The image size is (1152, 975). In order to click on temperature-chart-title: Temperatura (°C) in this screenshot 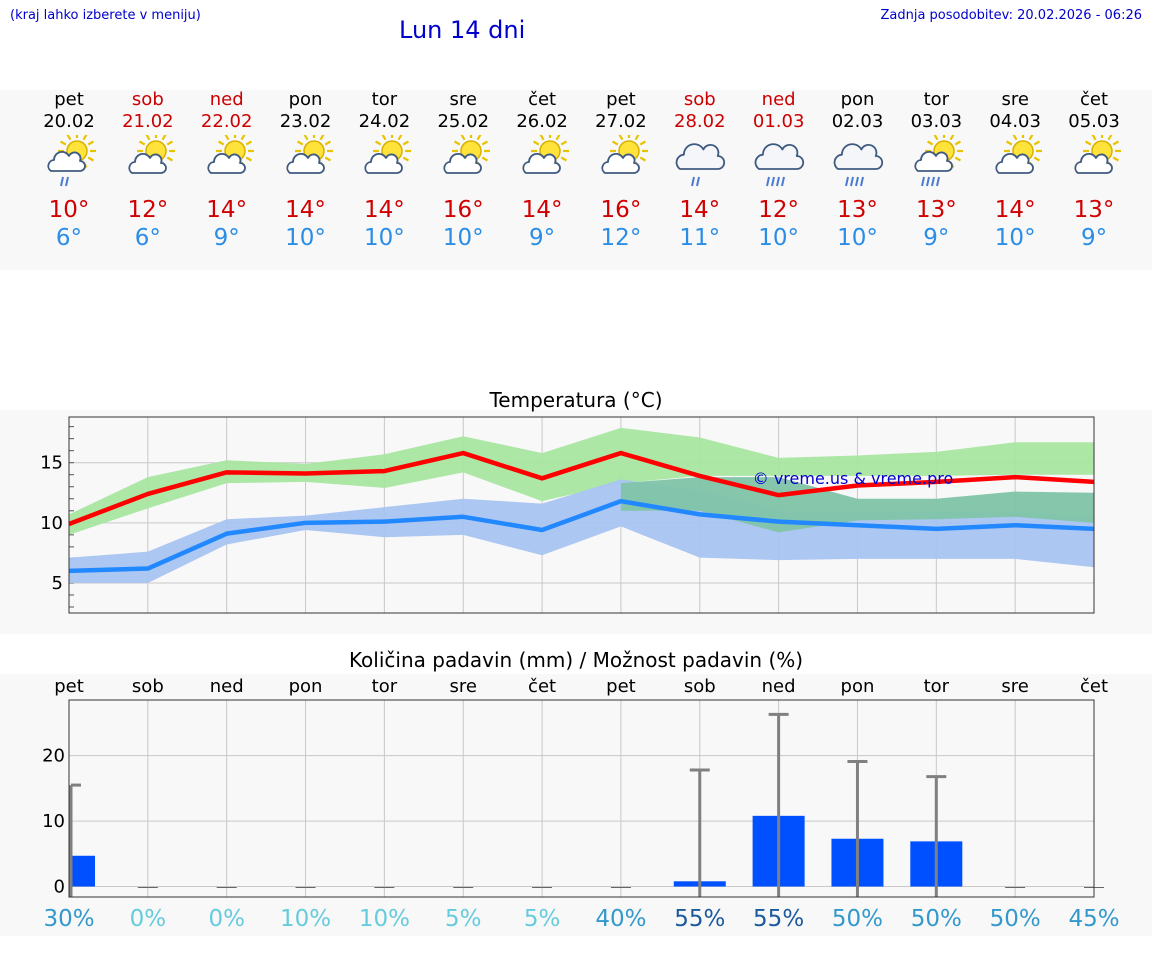, I will do `click(576, 400)`.